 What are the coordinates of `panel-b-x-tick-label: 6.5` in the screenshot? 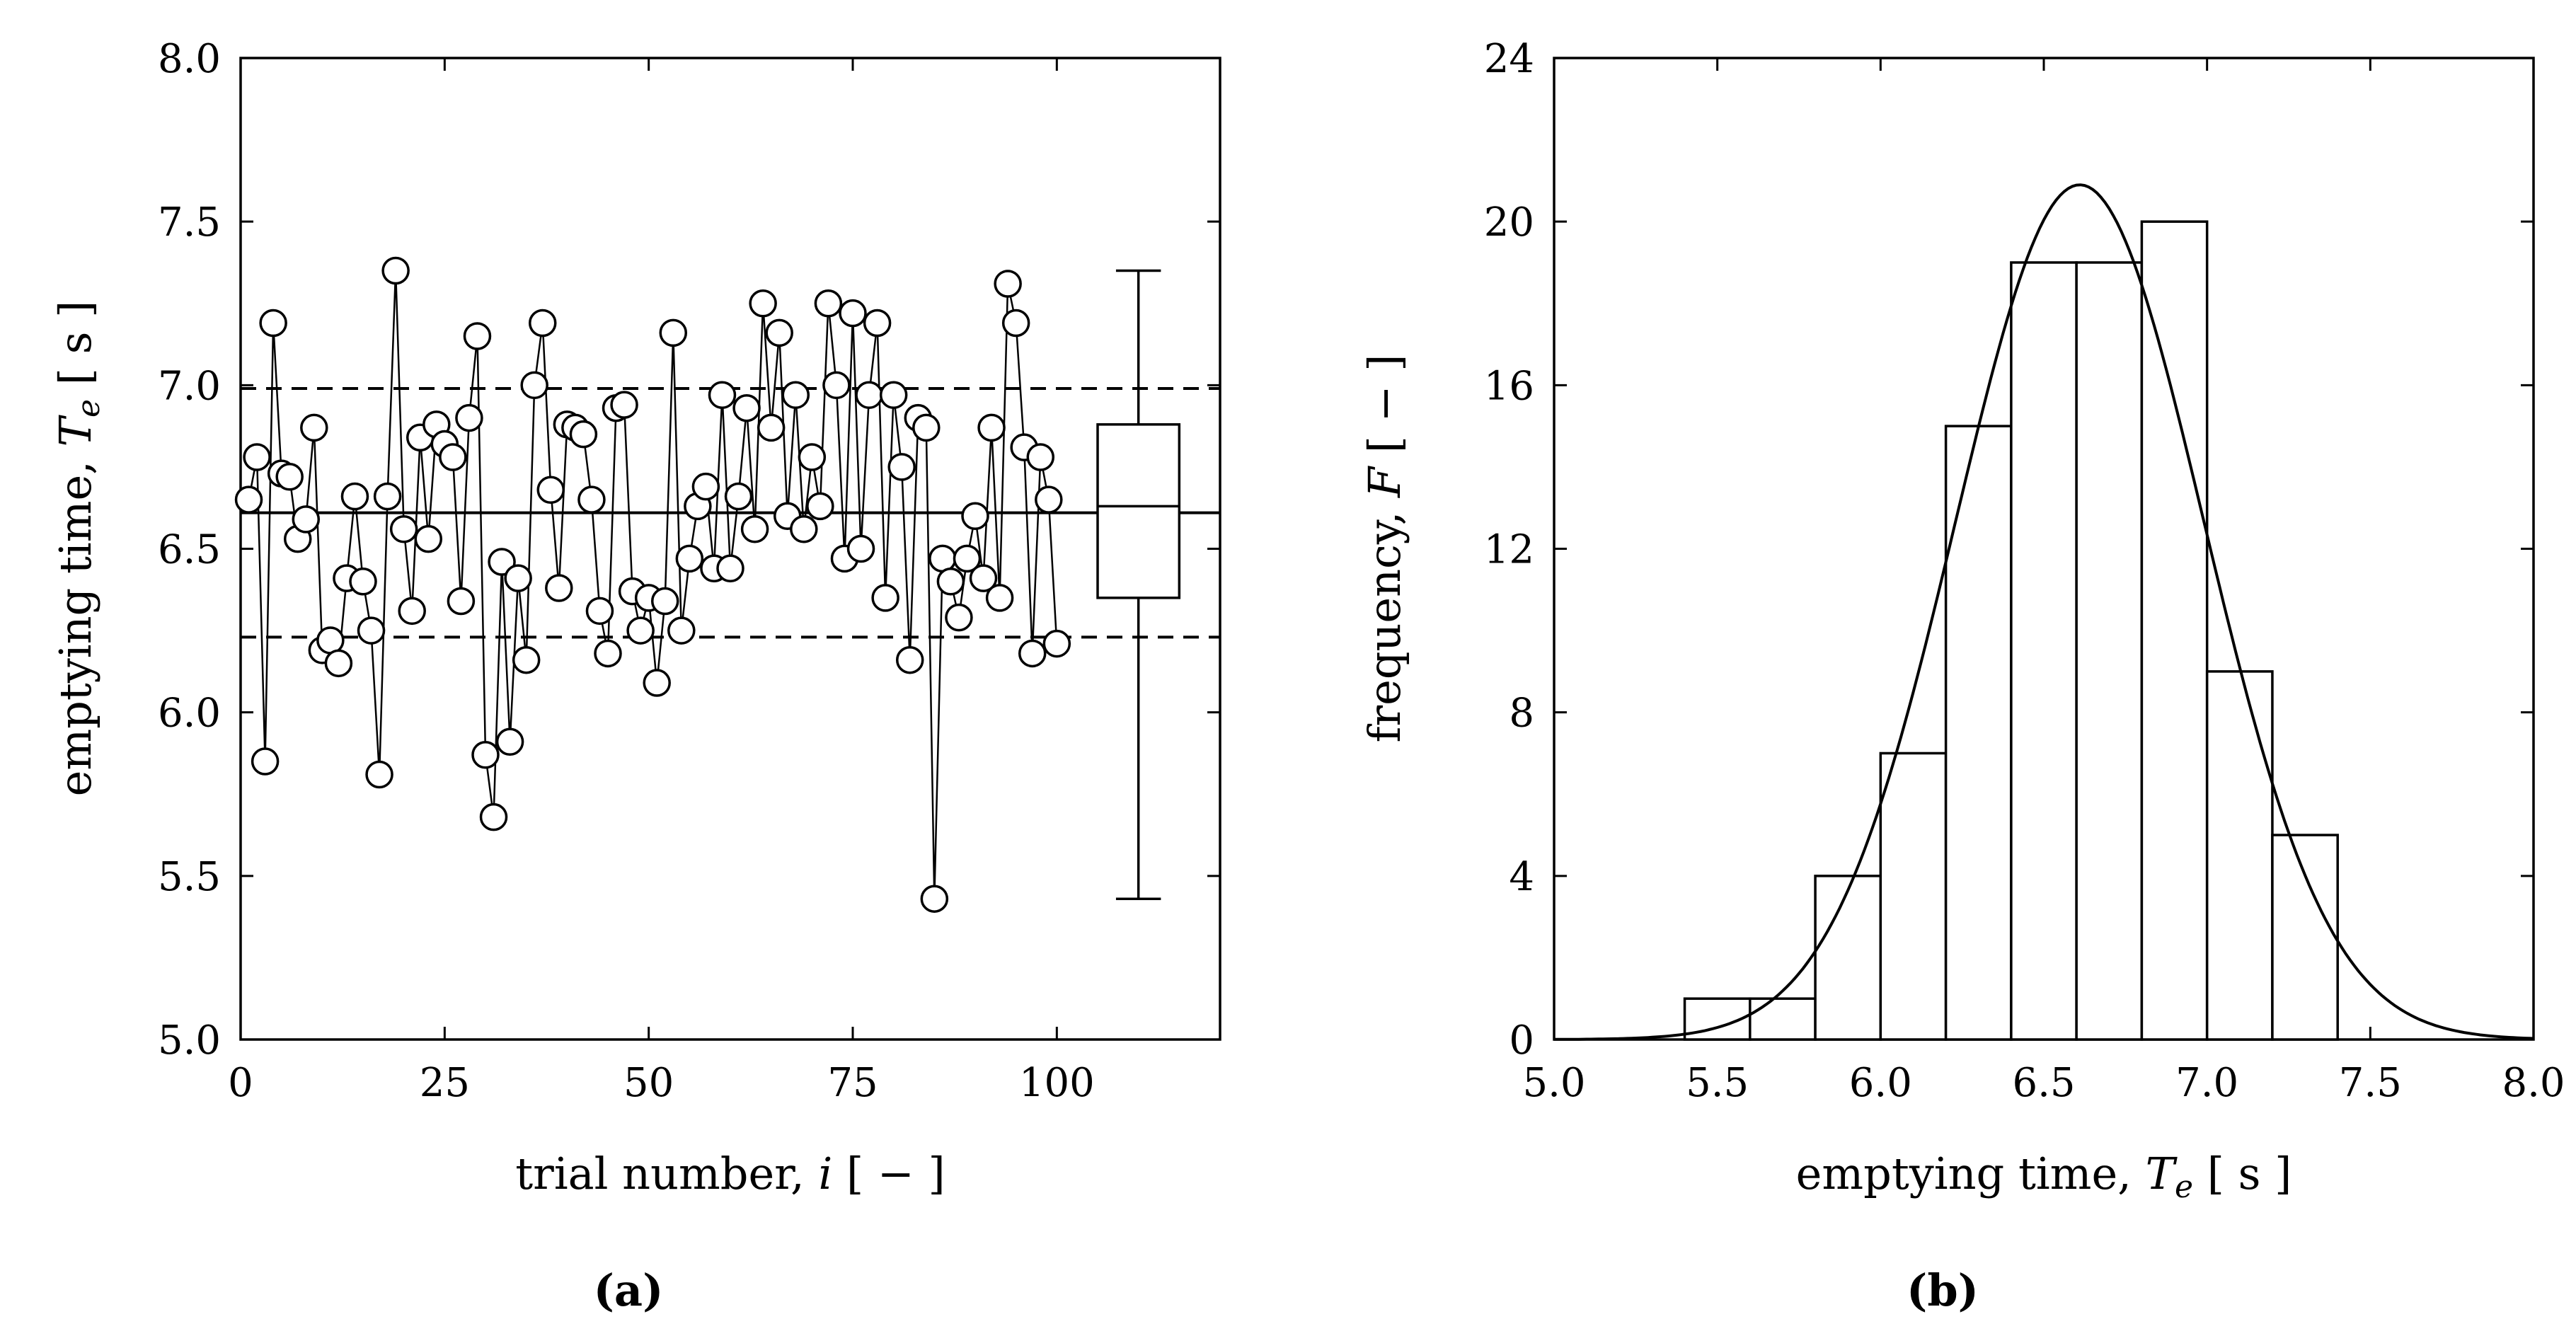 It's located at (2044, 1083).